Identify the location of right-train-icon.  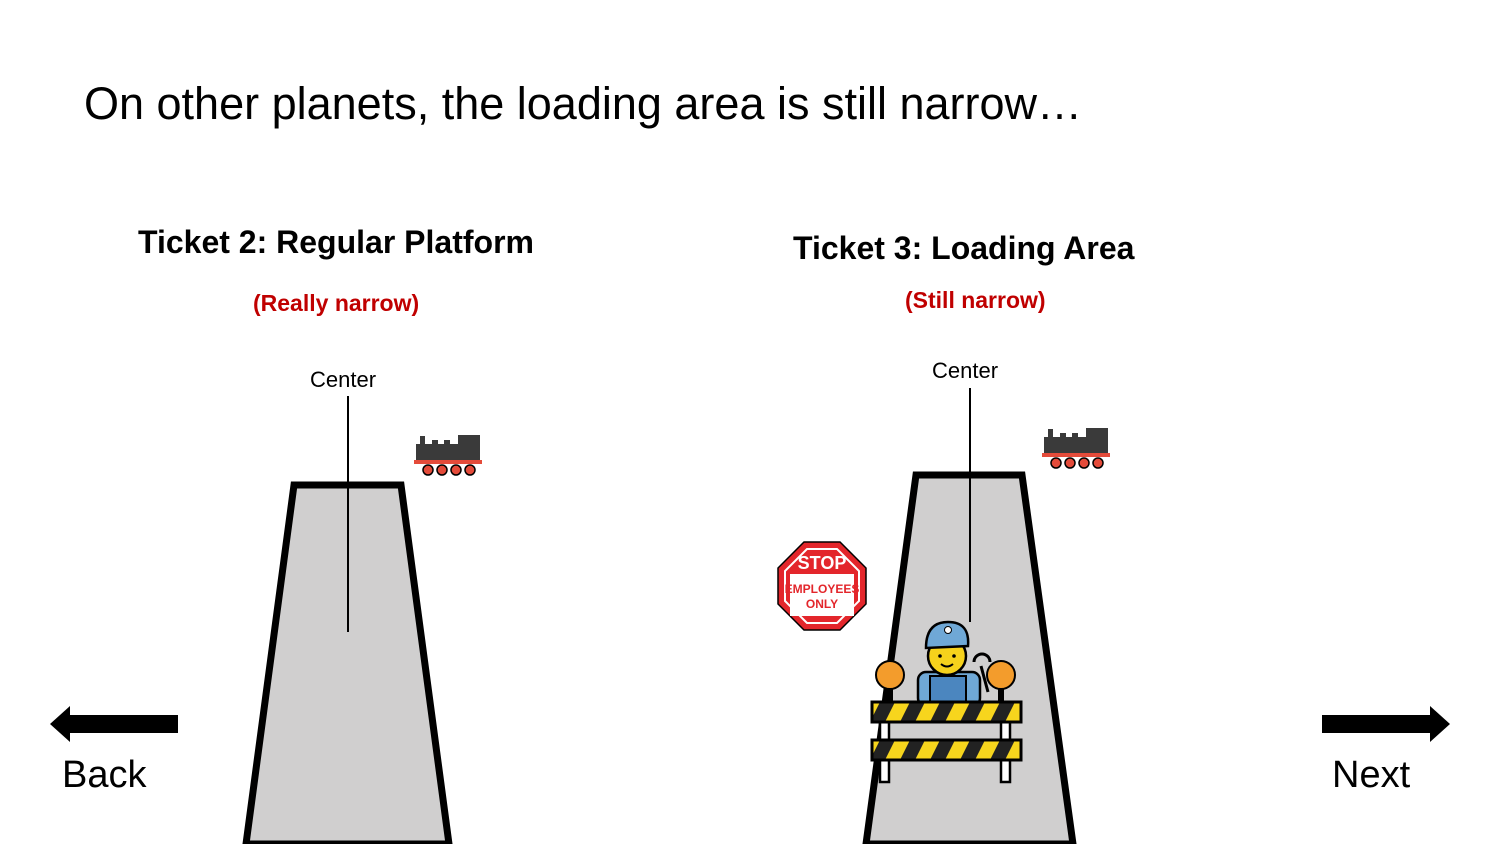
(1076, 448).